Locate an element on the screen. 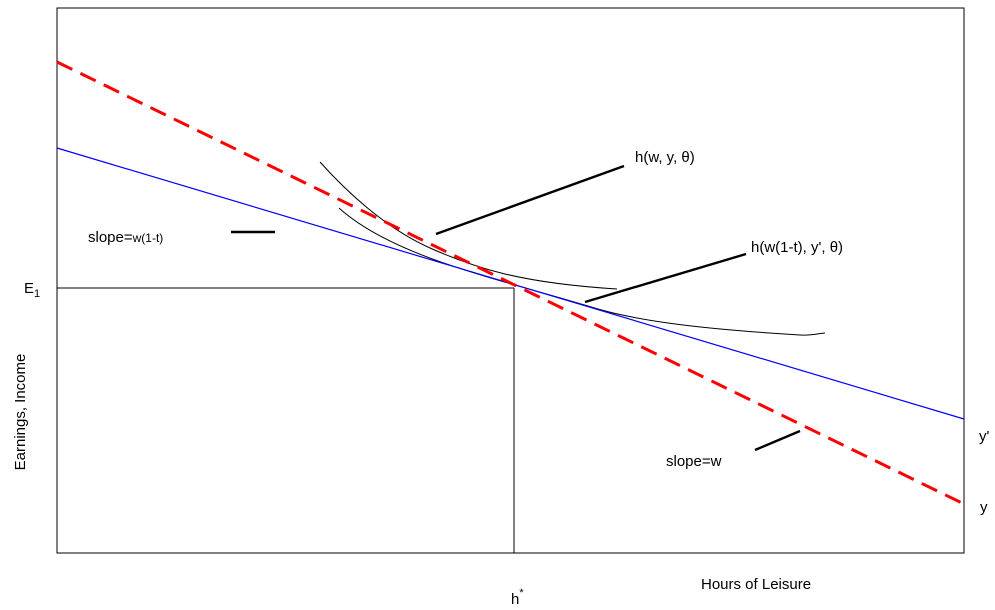 The width and height of the screenshot is (995, 610). label-indifference-pre-tax: h(w, y, θ) is located at coordinates (665, 157).